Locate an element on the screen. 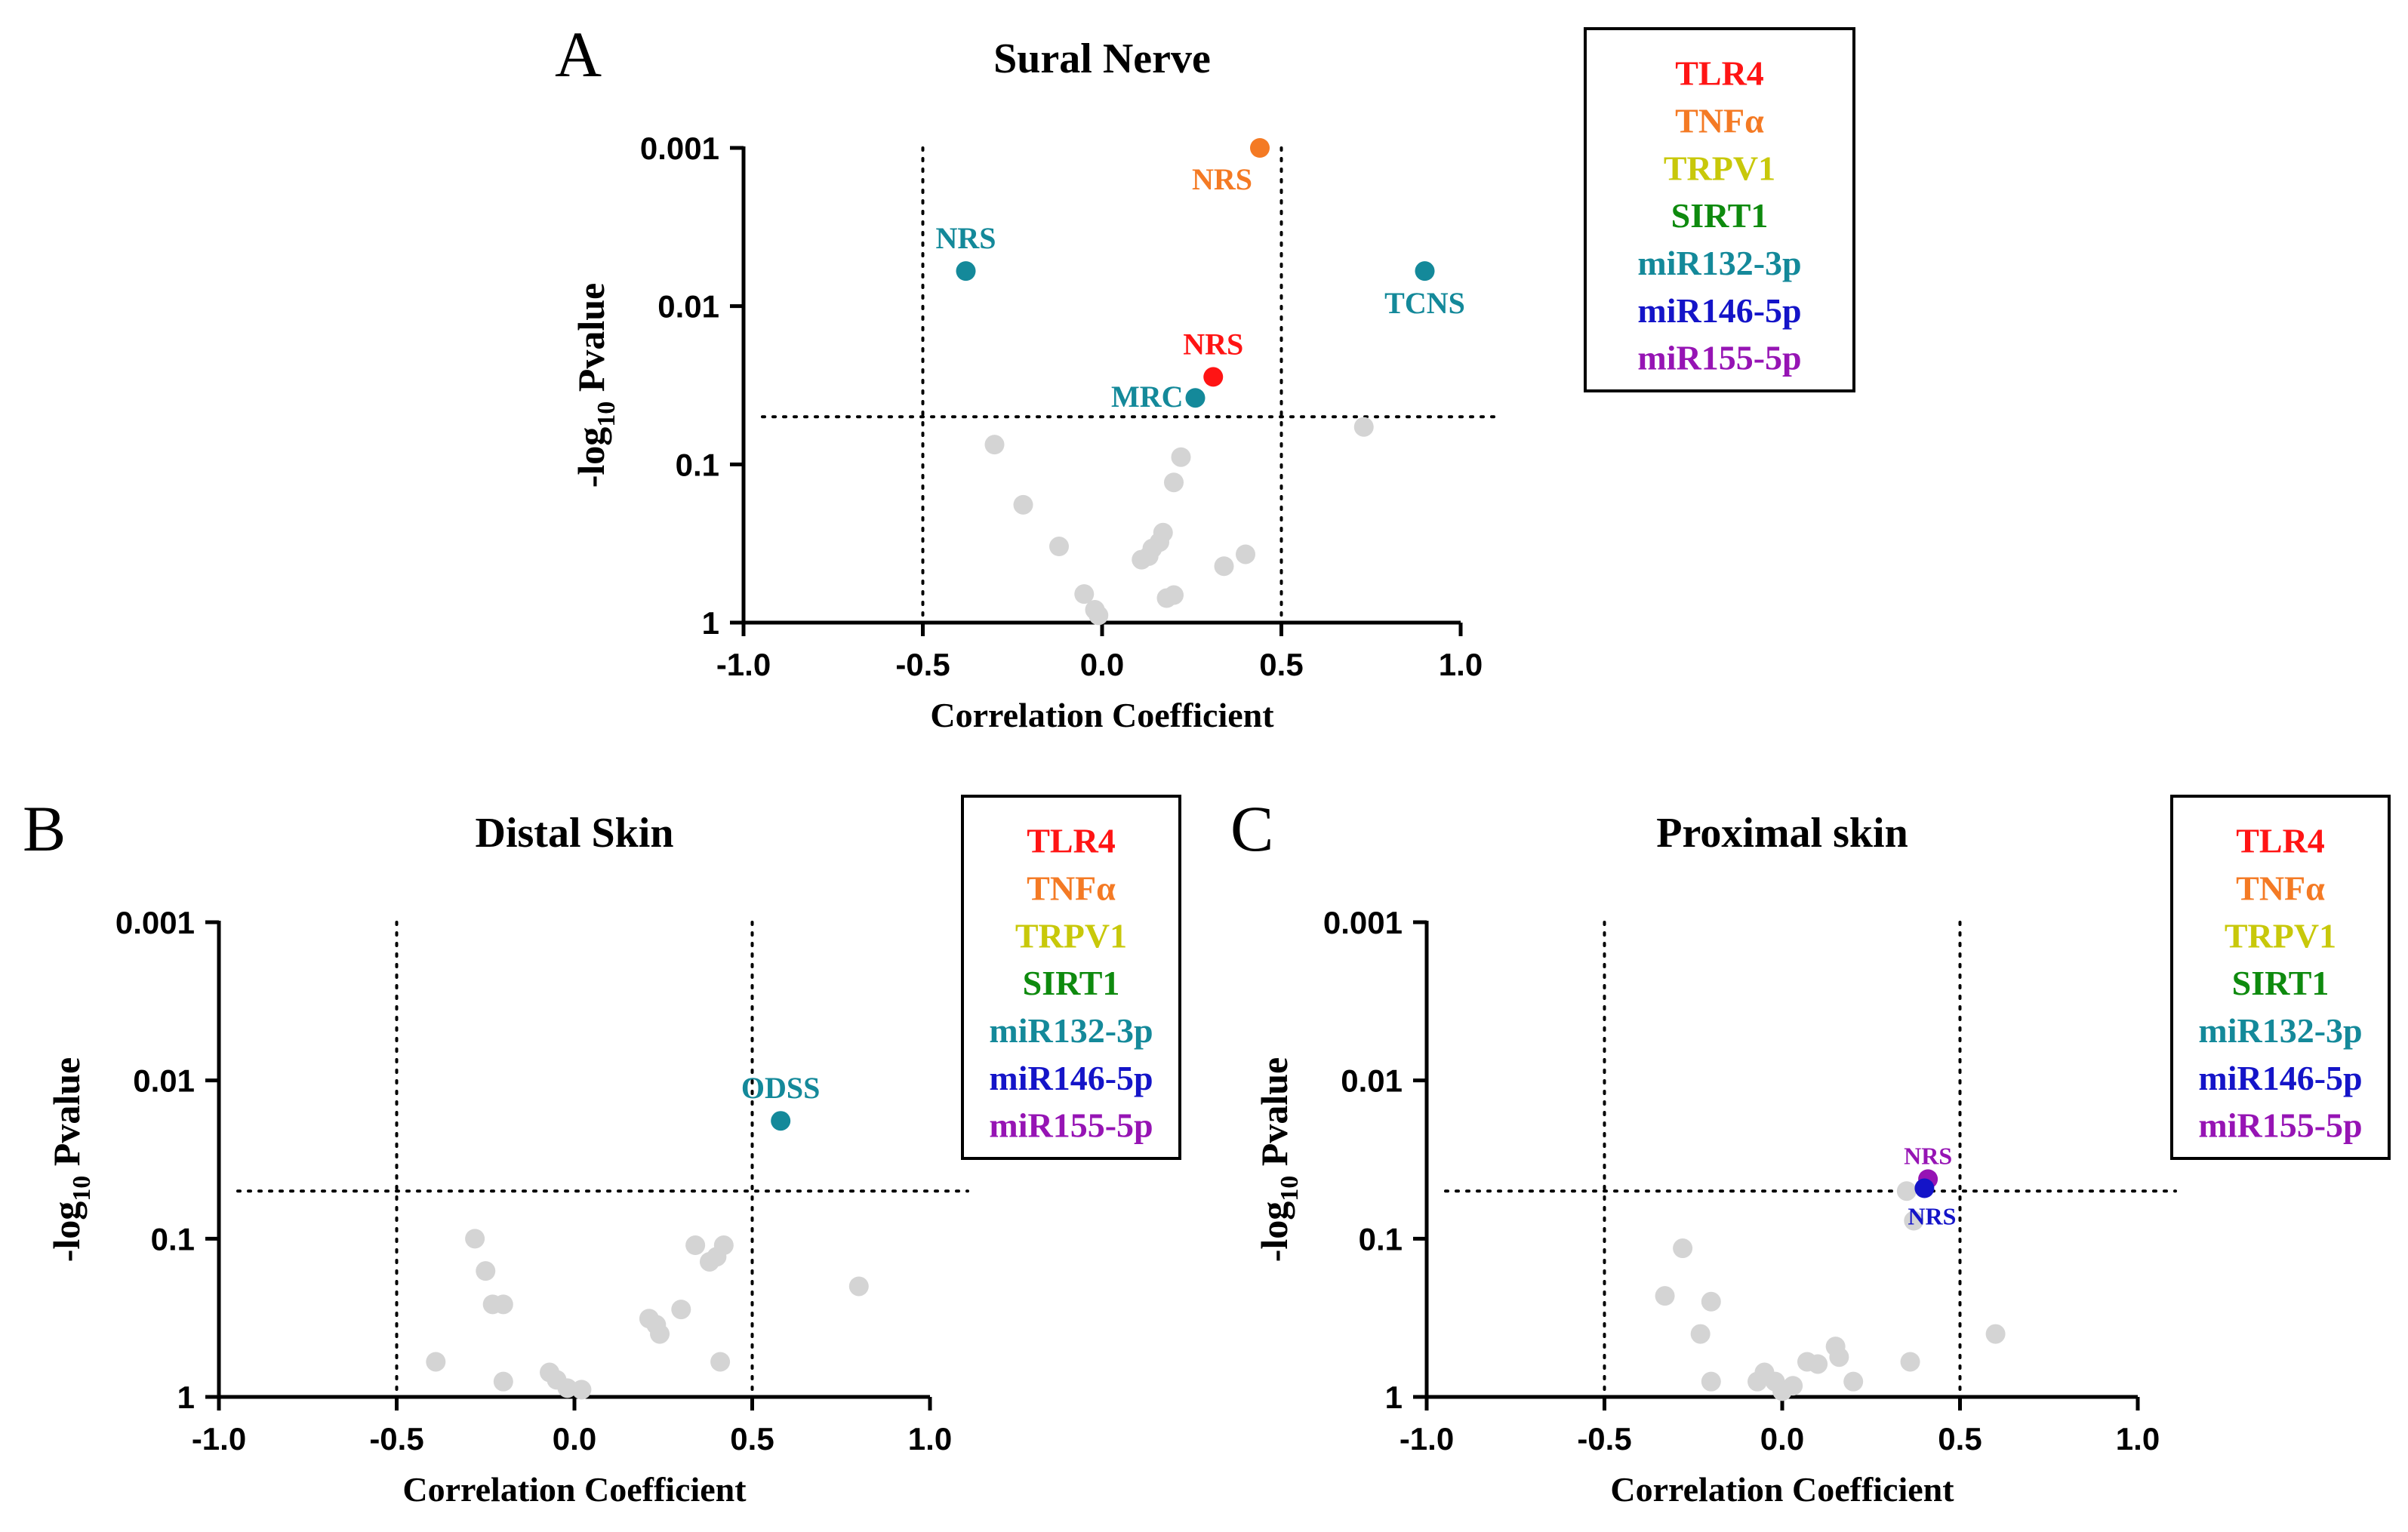 Image resolution: width=2408 pixels, height=1532 pixels. x-tick-label: 0.0 is located at coordinates (1102, 664).